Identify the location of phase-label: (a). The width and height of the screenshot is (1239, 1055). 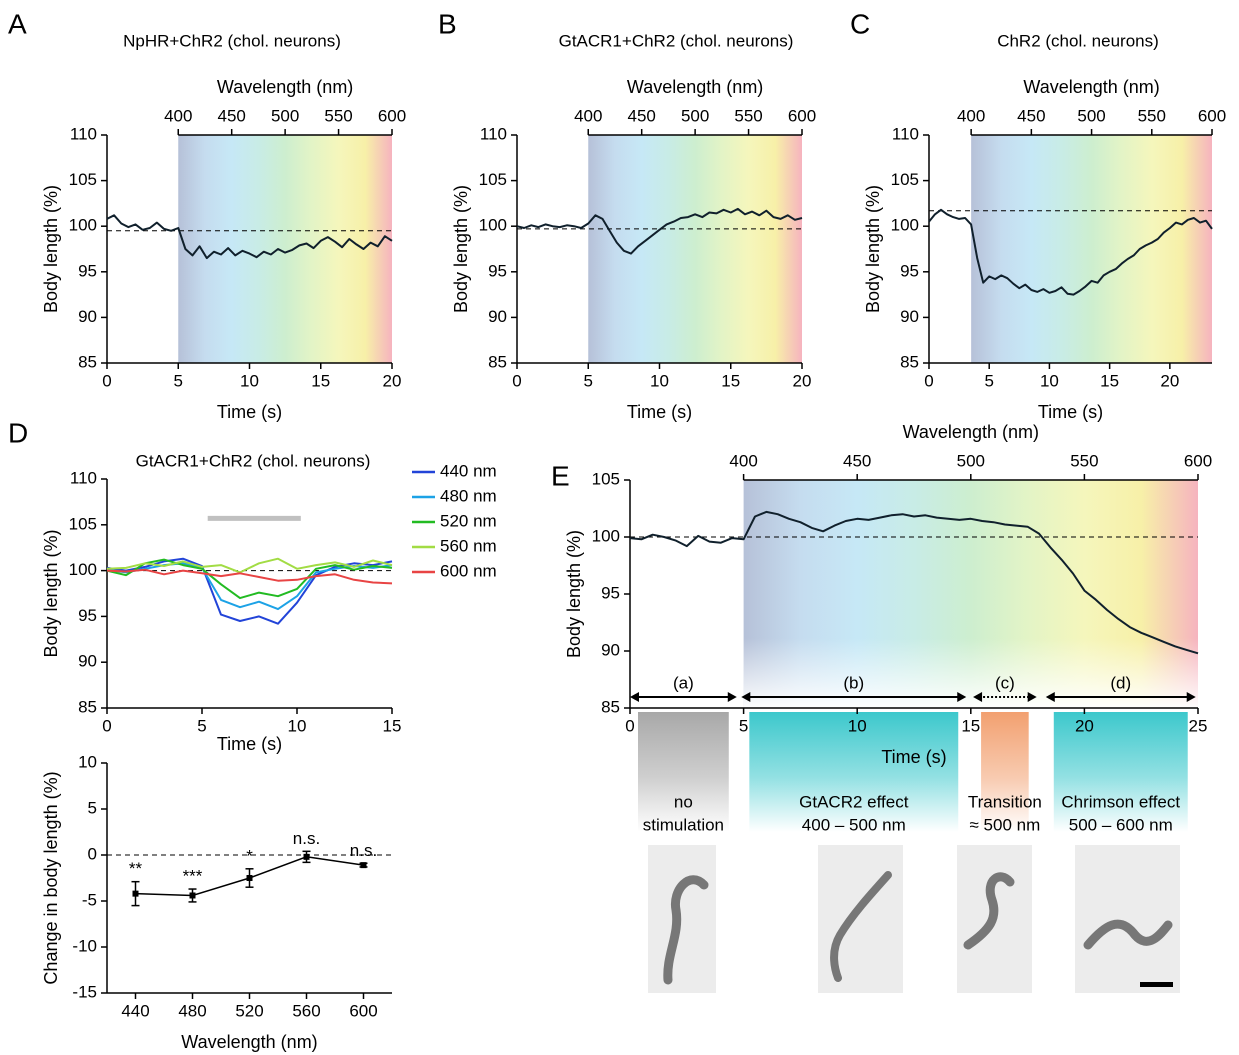
(683, 682).